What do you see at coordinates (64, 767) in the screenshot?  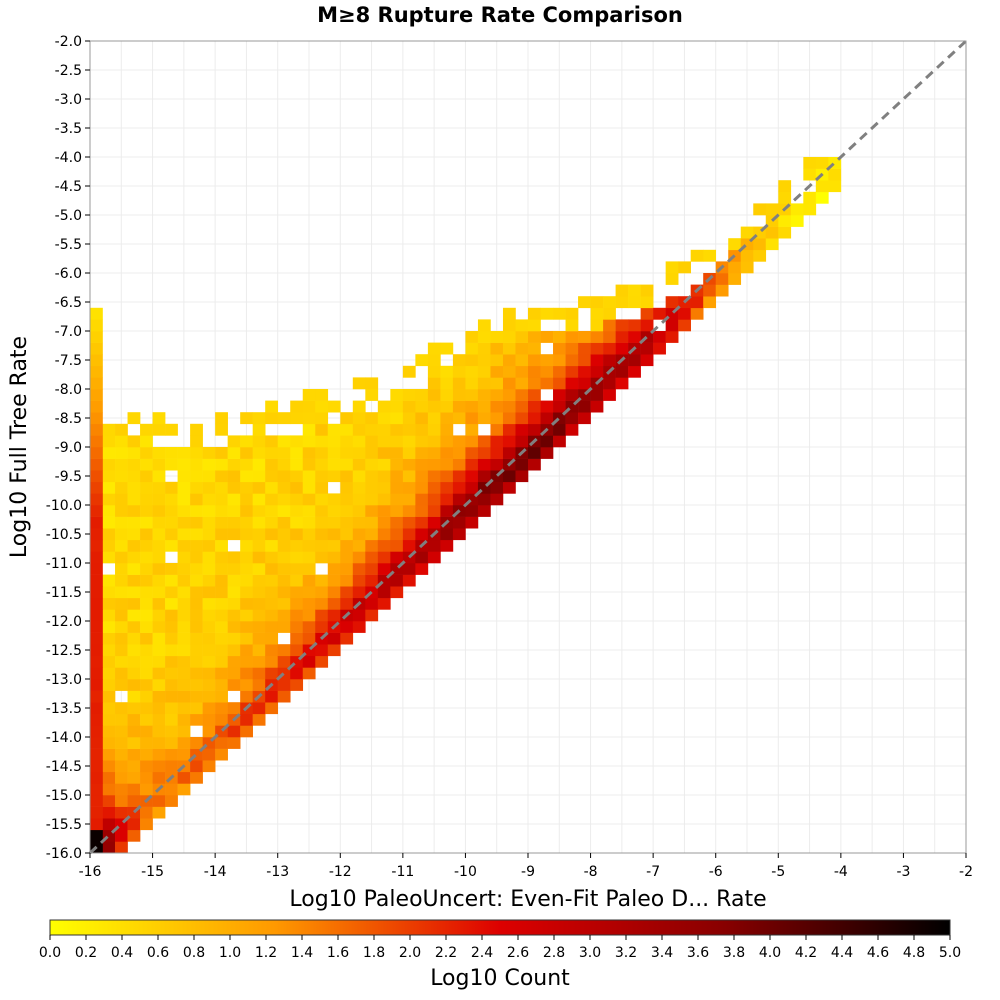 I see `y-tick-label: -14.5` at bounding box center [64, 767].